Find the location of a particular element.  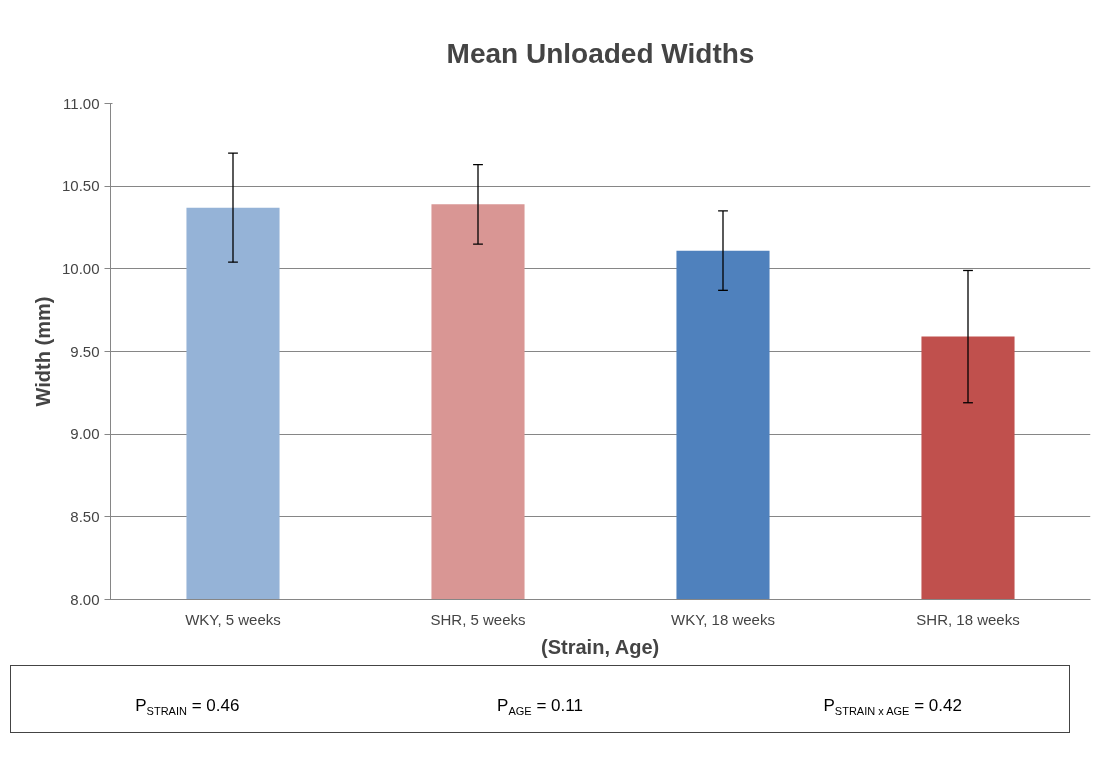

y-tick-label: 11.00 is located at coordinates (81, 103).